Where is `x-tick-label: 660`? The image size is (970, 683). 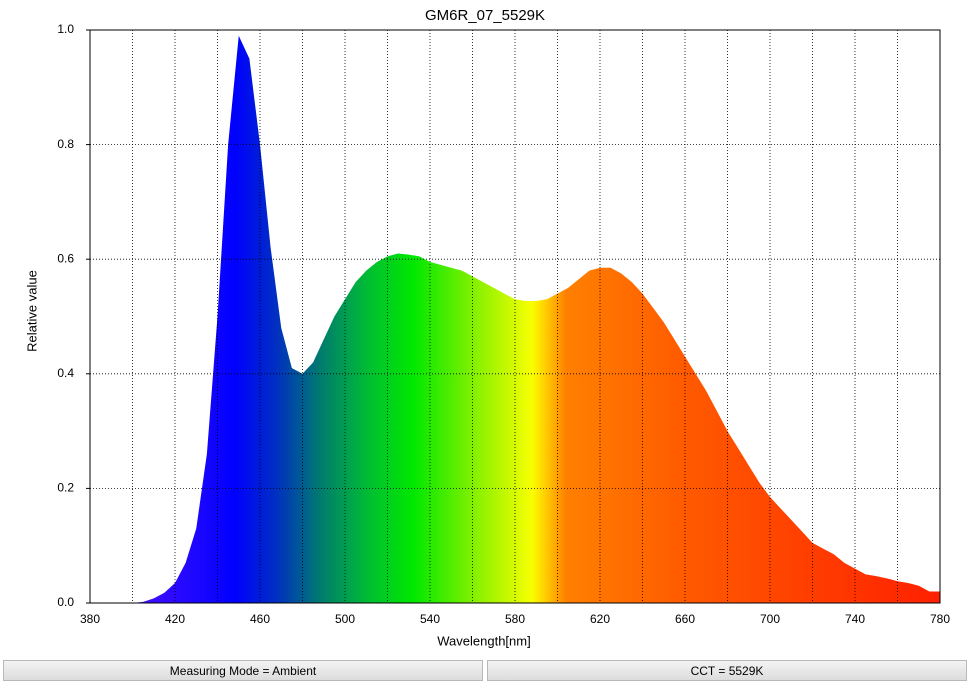
x-tick-label: 660 is located at coordinates (685, 619).